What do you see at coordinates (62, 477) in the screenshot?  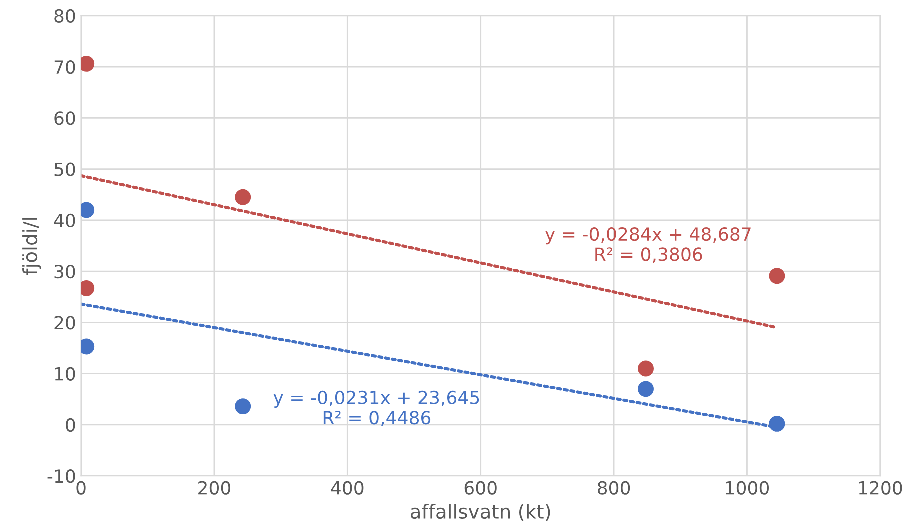 I see `y-tick-label: -10` at bounding box center [62, 477].